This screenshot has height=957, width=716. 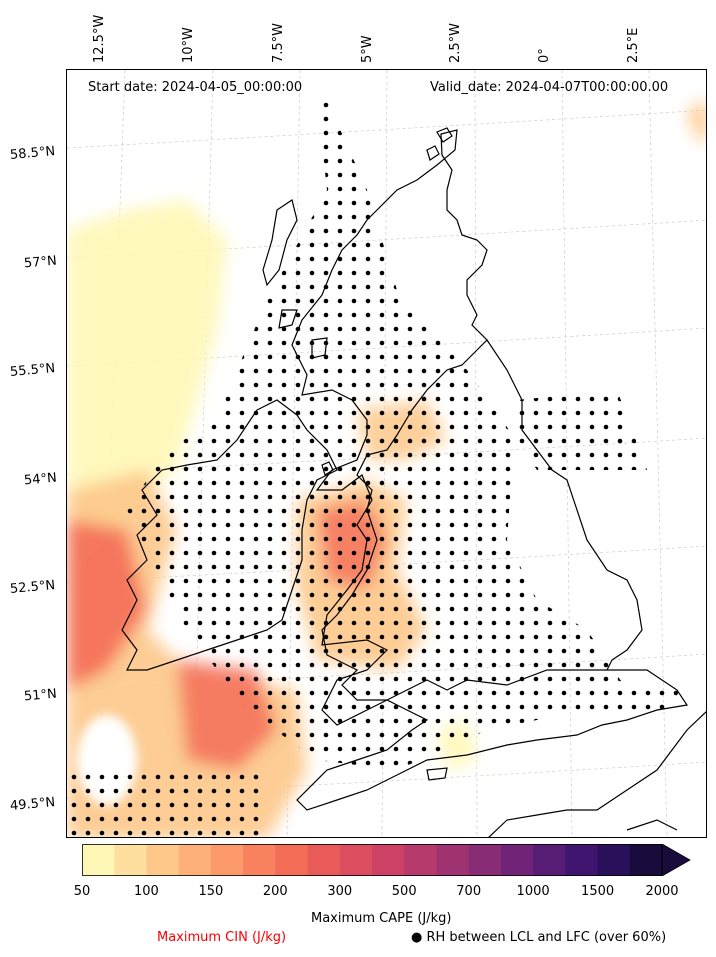 I want to click on colorbar-tick-label: 150, so click(x=211, y=891).